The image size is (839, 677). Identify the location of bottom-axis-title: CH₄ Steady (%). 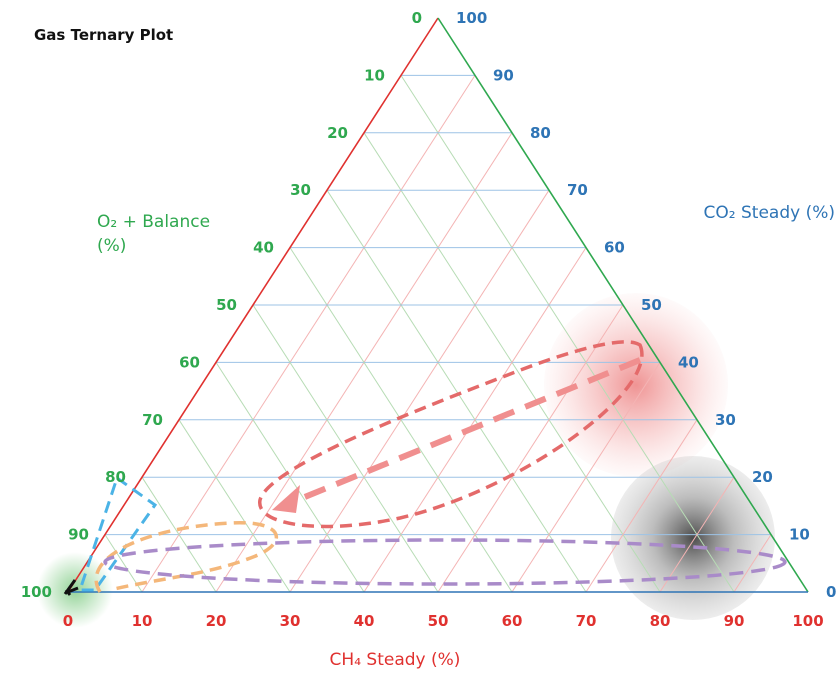
(395, 660).